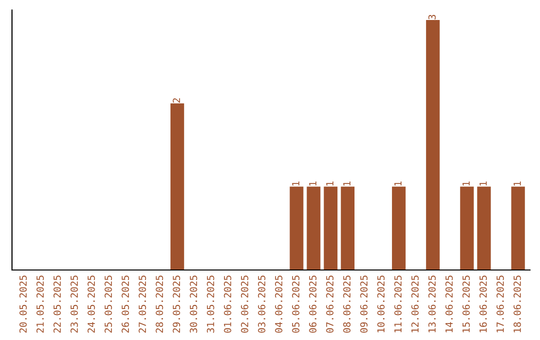 The height and width of the screenshot is (340, 540). What do you see at coordinates (483, 304) in the screenshot?
I see `x-tick-label: 16.06.2025` at bounding box center [483, 304].